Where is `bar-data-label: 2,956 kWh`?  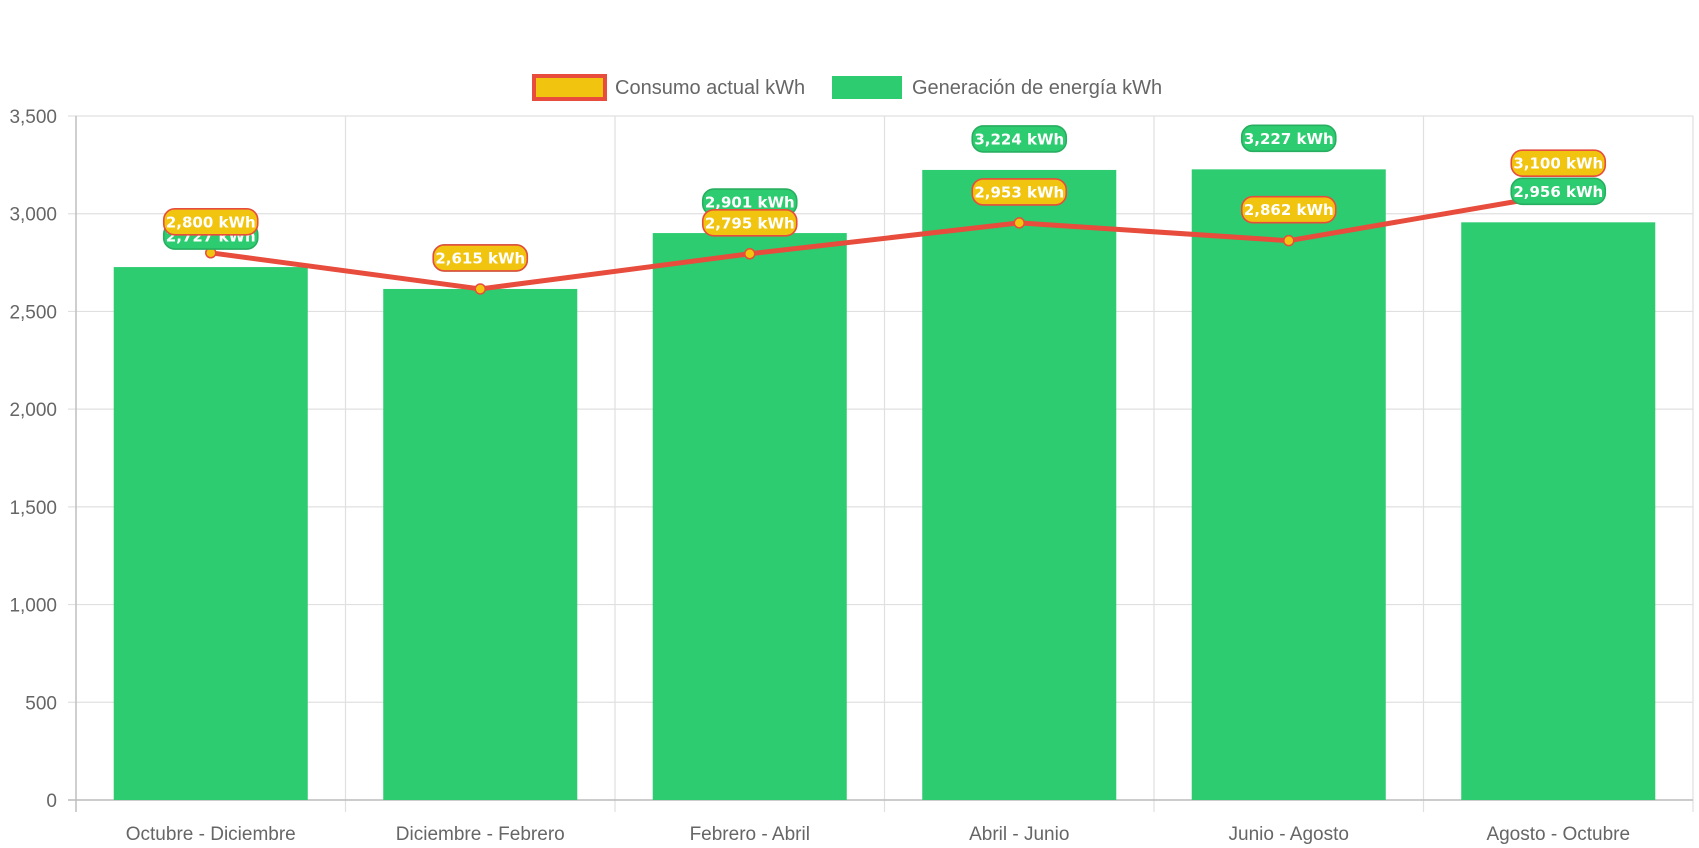
bar-data-label: 2,956 kWh is located at coordinates (1558, 191).